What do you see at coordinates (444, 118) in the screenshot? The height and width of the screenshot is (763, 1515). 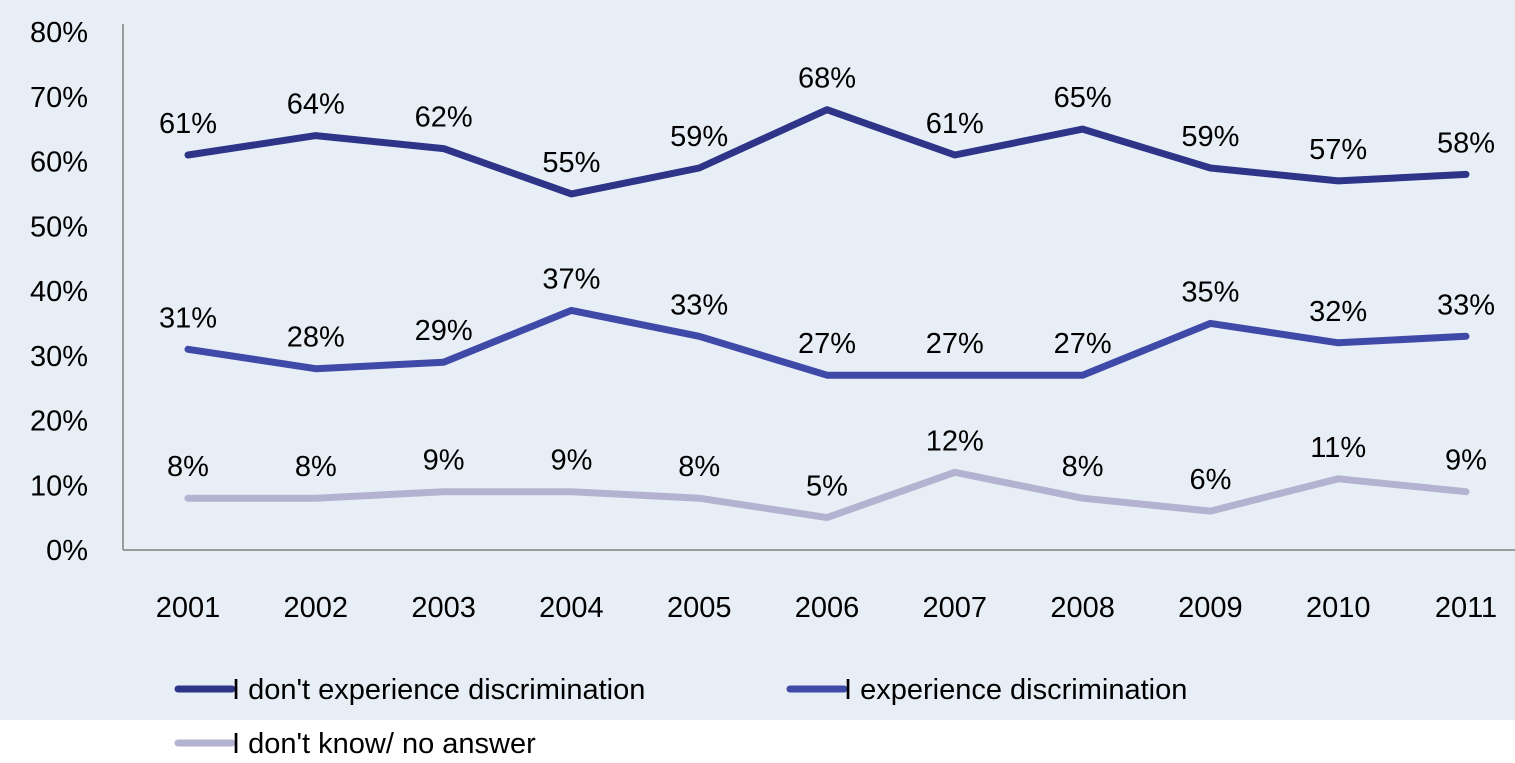 I see `data-label: 62%` at bounding box center [444, 118].